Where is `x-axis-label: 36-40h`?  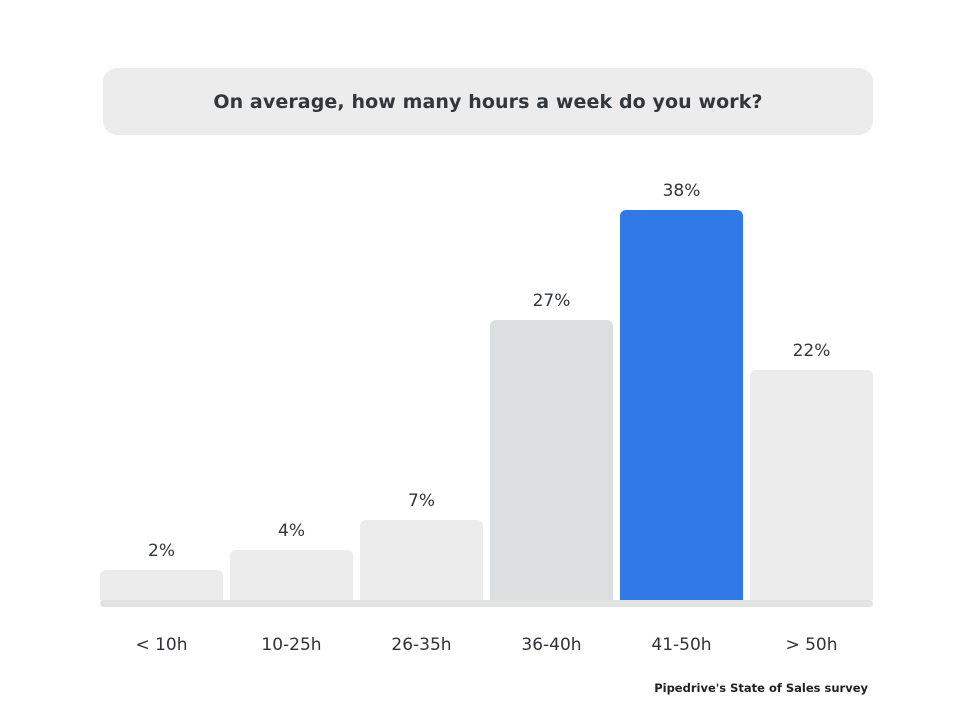 x-axis-label: 36-40h is located at coordinates (551, 645).